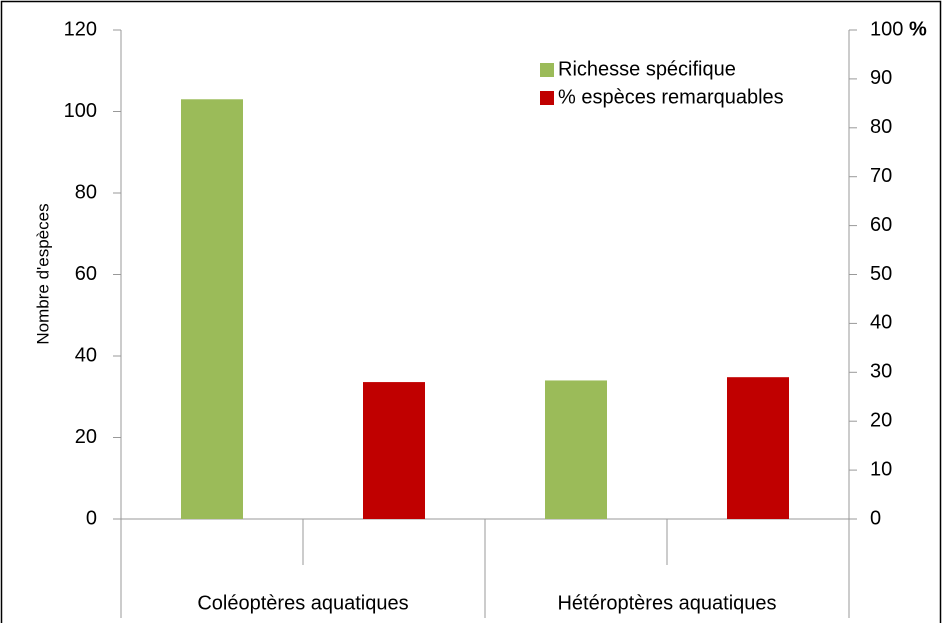  What do you see at coordinates (86, 355) in the screenshot?
I see `y-tick-label: 40` at bounding box center [86, 355].